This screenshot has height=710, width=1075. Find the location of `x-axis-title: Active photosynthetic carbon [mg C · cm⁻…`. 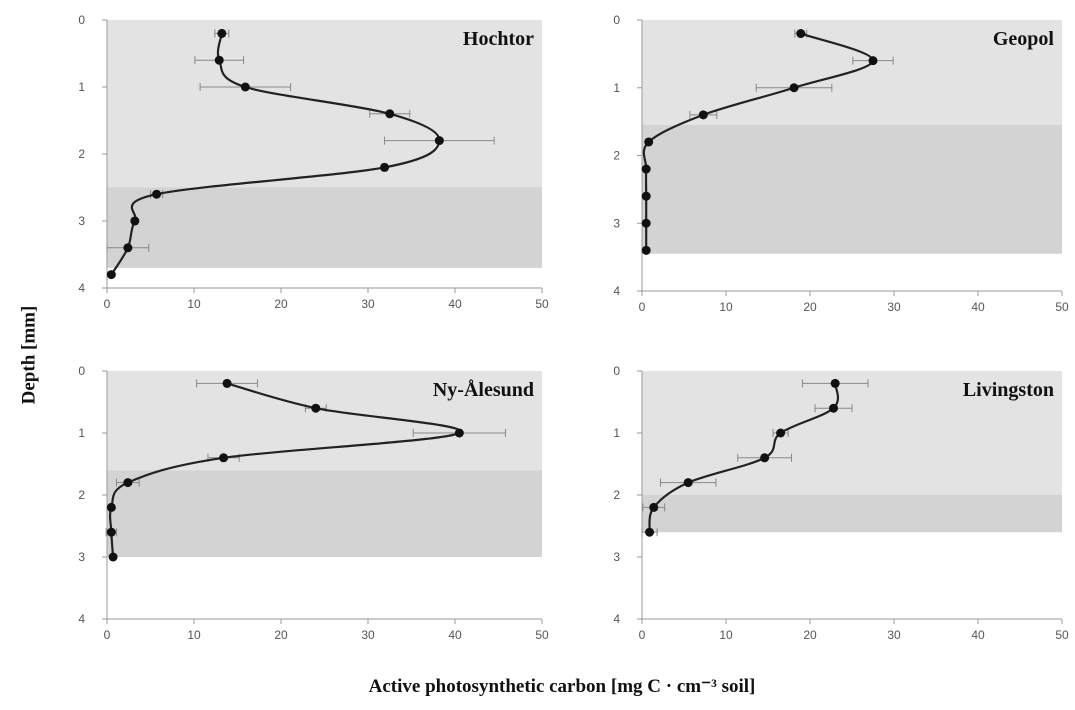

x-axis-title: Active photosynthetic carbon [mg C · cm⁻… is located at coordinates (562, 686).